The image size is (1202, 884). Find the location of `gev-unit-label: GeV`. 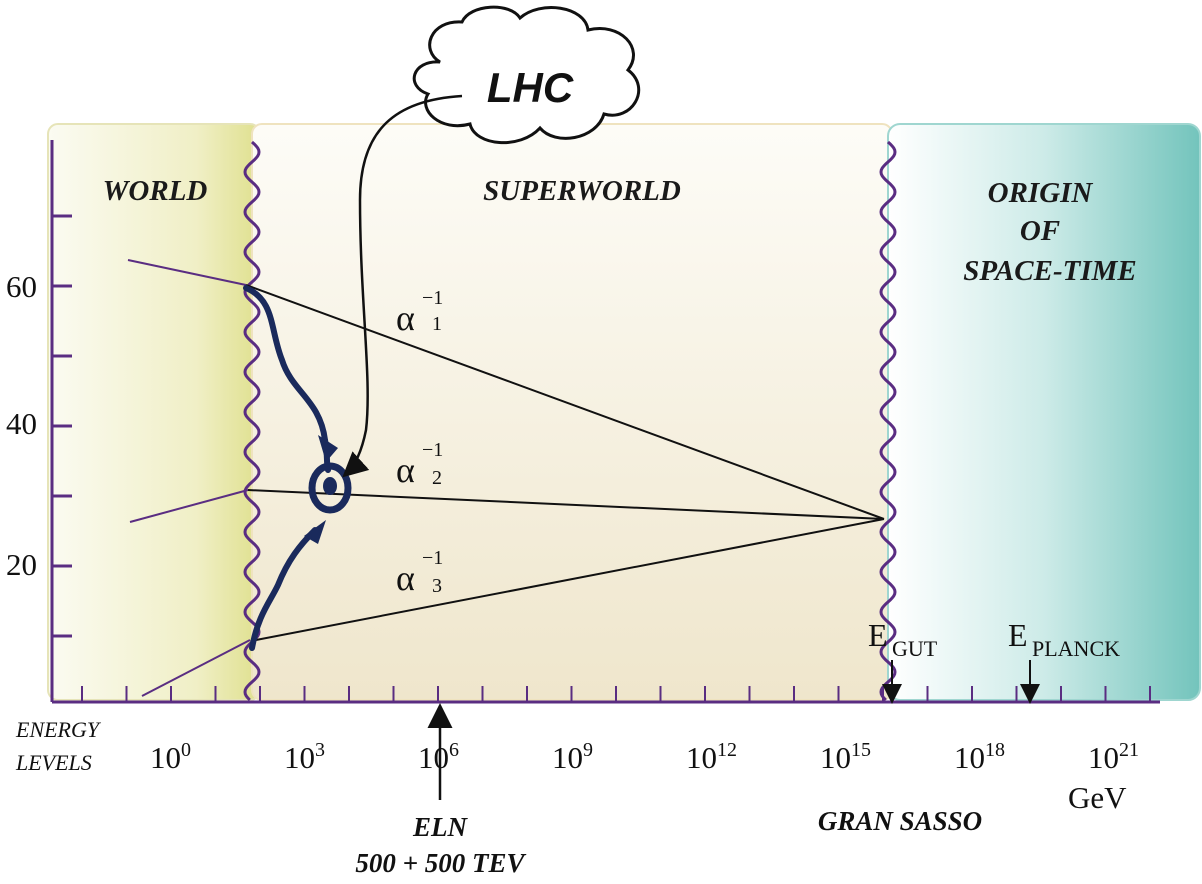

gev-unit-label: GeV is located at coordinates (1097, 797).